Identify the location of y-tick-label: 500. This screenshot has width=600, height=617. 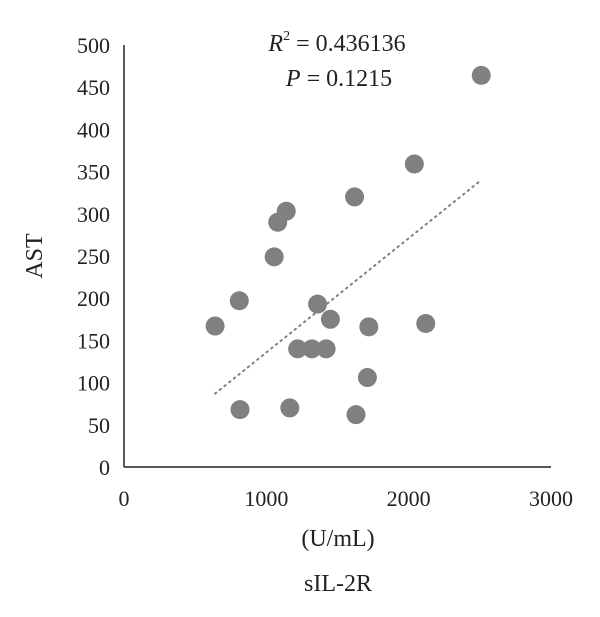
(93, 45).